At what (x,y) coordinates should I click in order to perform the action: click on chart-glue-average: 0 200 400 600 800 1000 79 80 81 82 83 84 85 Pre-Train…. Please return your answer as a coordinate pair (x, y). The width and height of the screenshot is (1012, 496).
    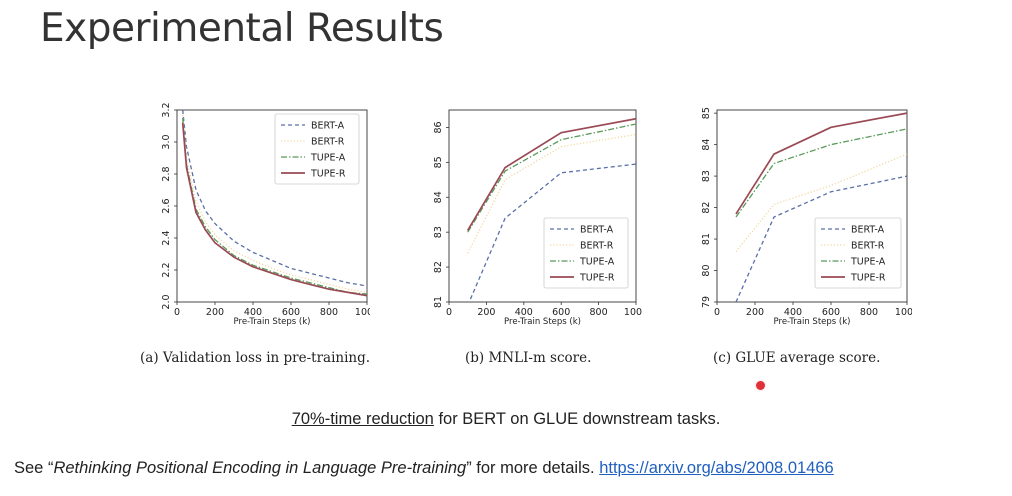
    Looking at the image, I should click on (806, 217).